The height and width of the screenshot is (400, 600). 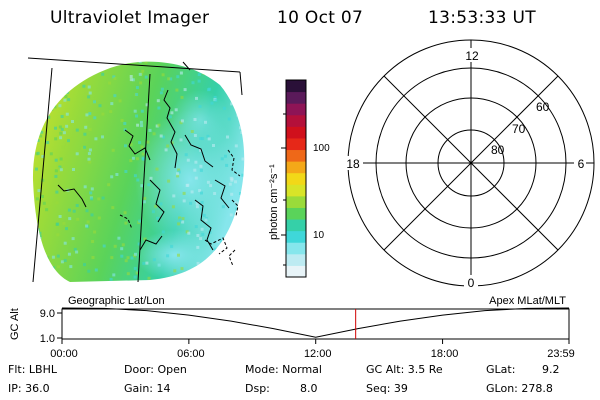 What do you see at coordinates (47, 339) in the screenshot?
I see `orbit-y-tick-1: 1.0` at bounding box center [47, 339].